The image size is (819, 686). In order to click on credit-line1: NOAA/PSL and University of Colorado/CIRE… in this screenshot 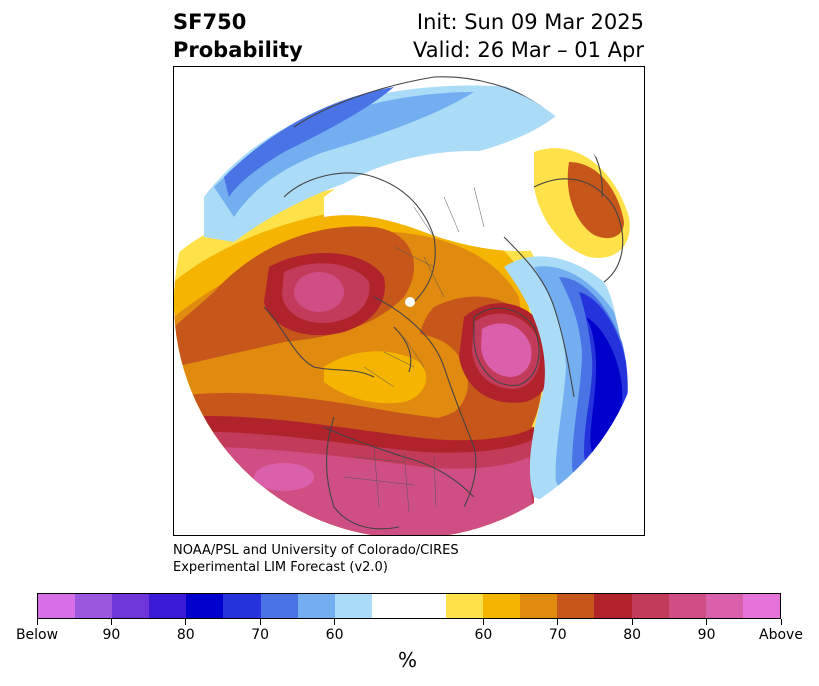, I will do `click(316, 550)`.